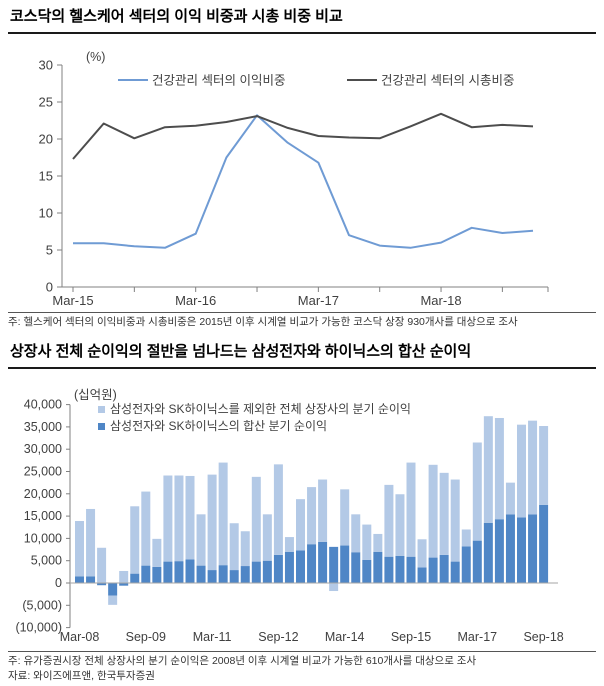  What do you see at coordinates (38, 628) in the screenshot?
I see `svg-text: (10,000)` at bounding box center [38, 628].